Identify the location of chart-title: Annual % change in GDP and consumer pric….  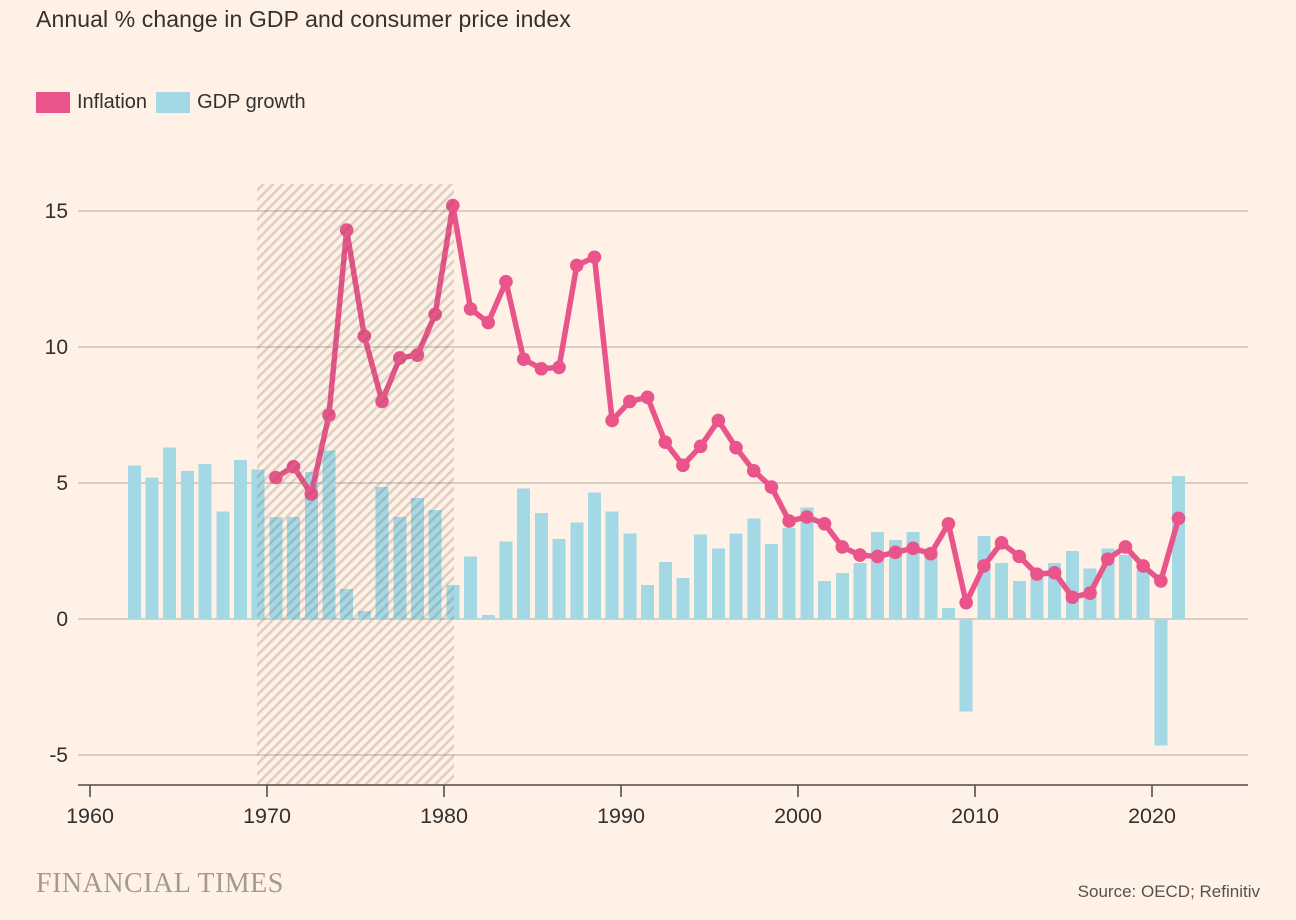
(303, 19).